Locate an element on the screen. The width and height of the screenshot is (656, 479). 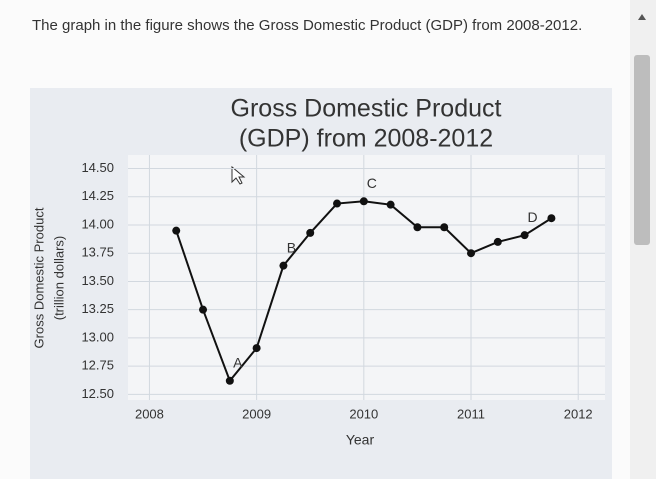
y-tick-label: 14.00 is located at coordinates (97, 223).